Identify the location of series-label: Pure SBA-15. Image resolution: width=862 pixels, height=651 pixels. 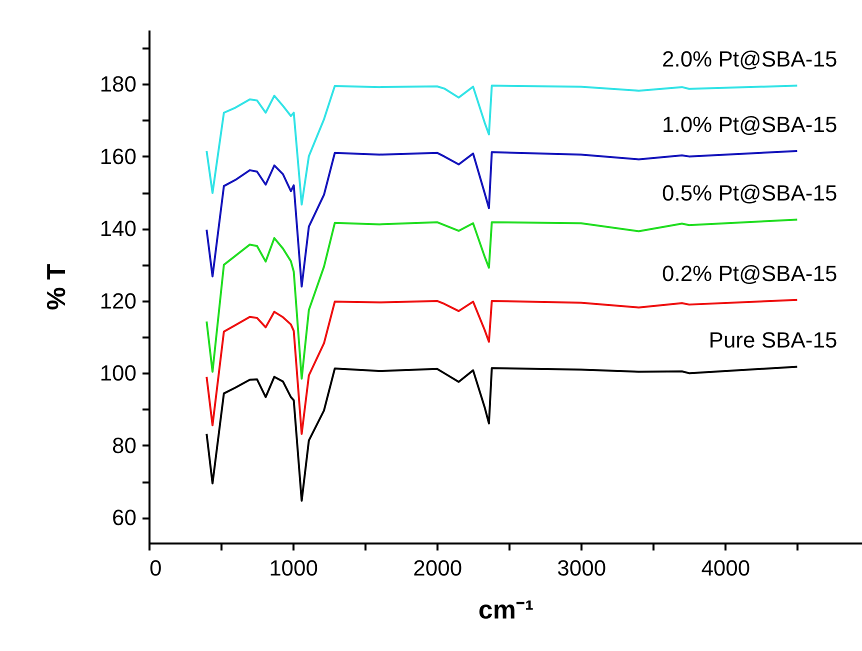
(773, 340).